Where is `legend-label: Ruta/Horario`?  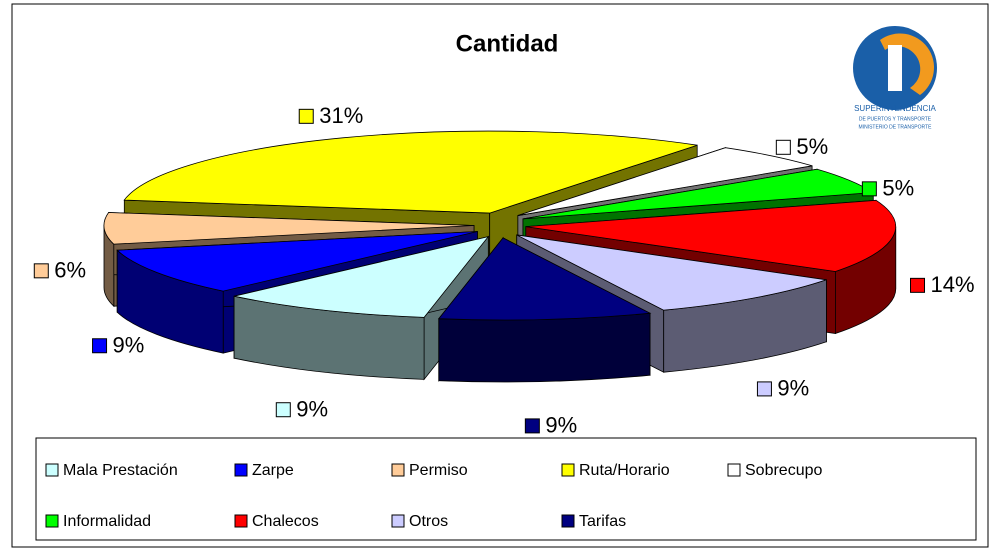
legend-label: Ruta/Horario is located at coordinates (624, 470).